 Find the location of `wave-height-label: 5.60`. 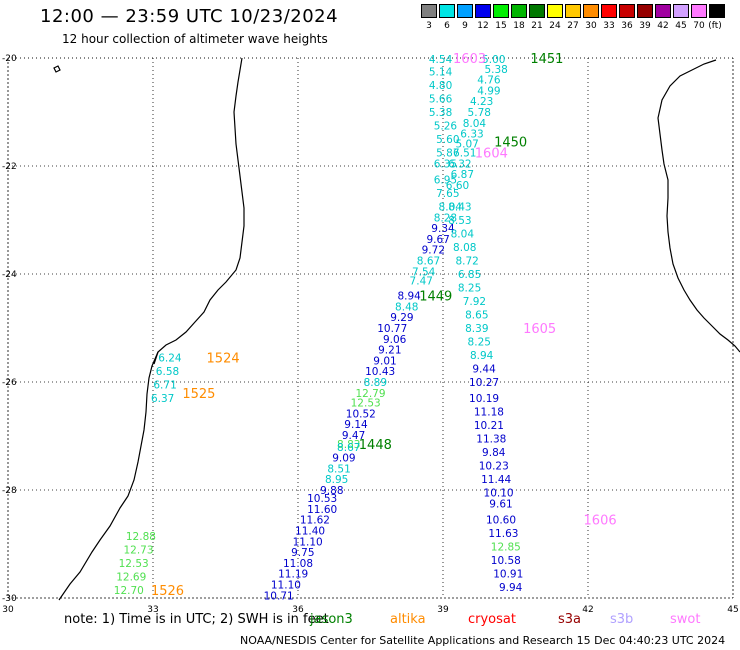

wave-height-label: 5.60 is located at coordinates (447, 140).